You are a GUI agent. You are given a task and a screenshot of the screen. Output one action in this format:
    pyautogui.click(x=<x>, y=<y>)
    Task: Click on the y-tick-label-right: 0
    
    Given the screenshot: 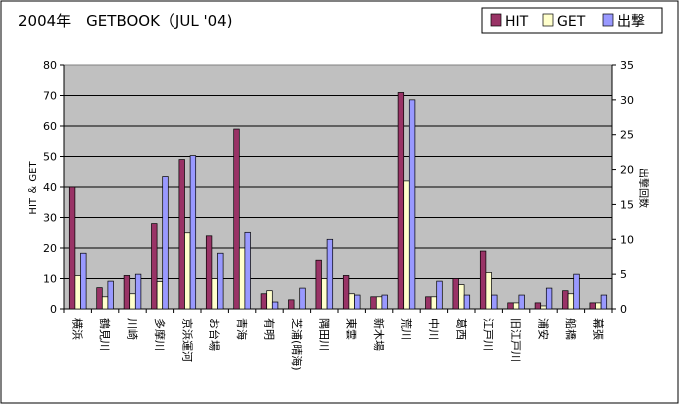 What is the action you would take?
    pyautogui.click(x=623, y=309)
    